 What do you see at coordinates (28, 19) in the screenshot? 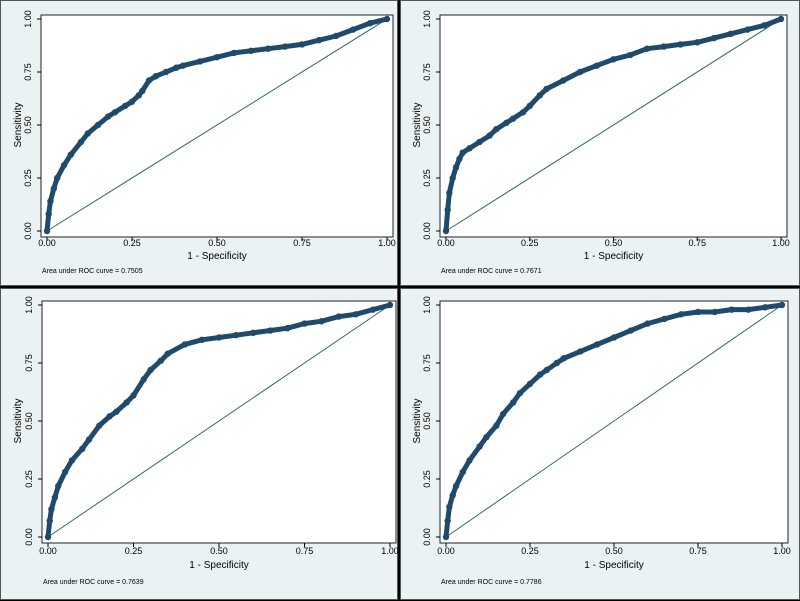
I see `y-tick-label: 1.00` at bounding box center [28, 19].